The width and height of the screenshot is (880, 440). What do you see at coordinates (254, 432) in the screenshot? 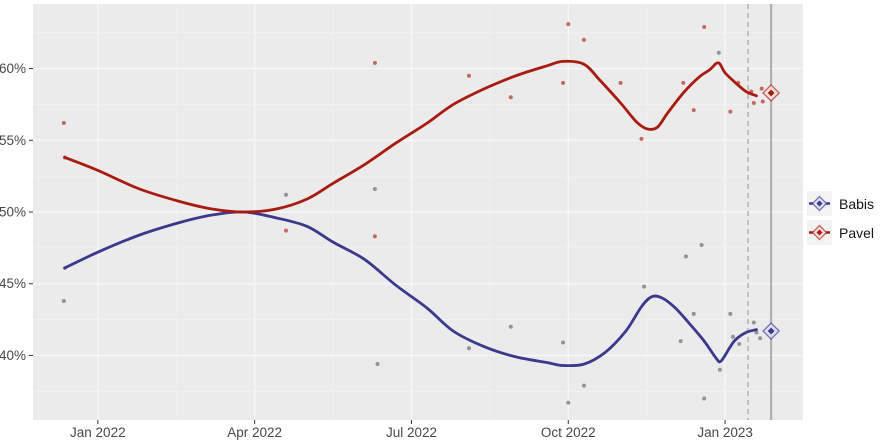
I see `svg-text: Apr 2022` at bounding box center [254, 432].